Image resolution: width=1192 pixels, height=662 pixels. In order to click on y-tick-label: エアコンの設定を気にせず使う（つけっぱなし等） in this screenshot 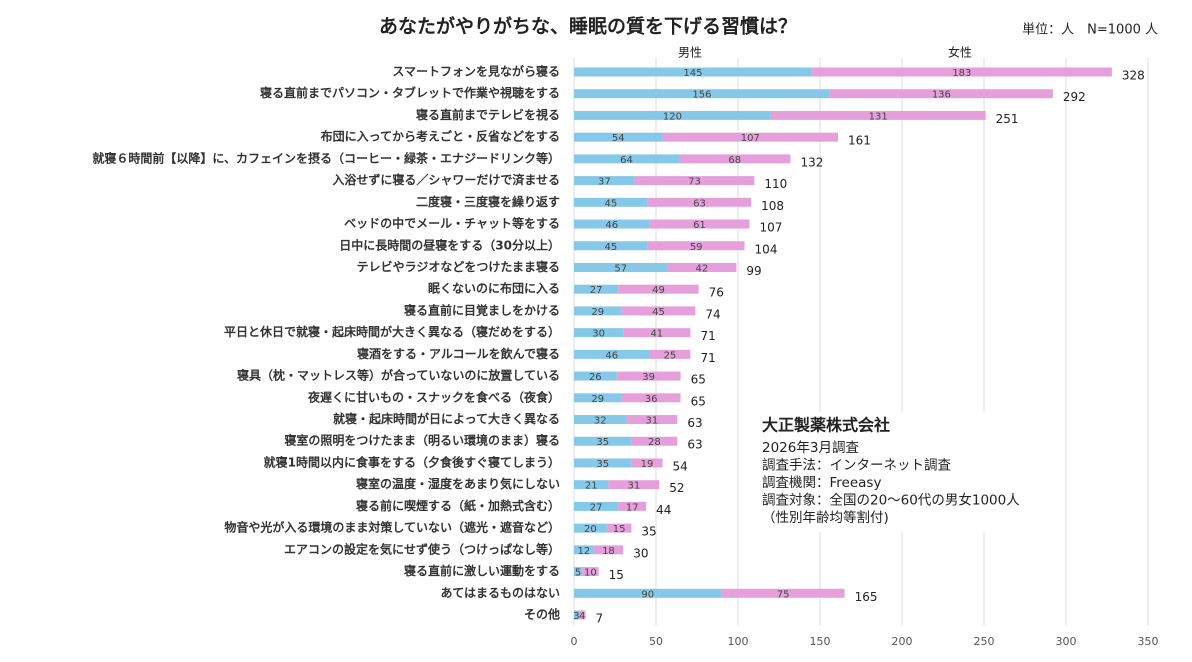, I will do `click(422, 548)`.